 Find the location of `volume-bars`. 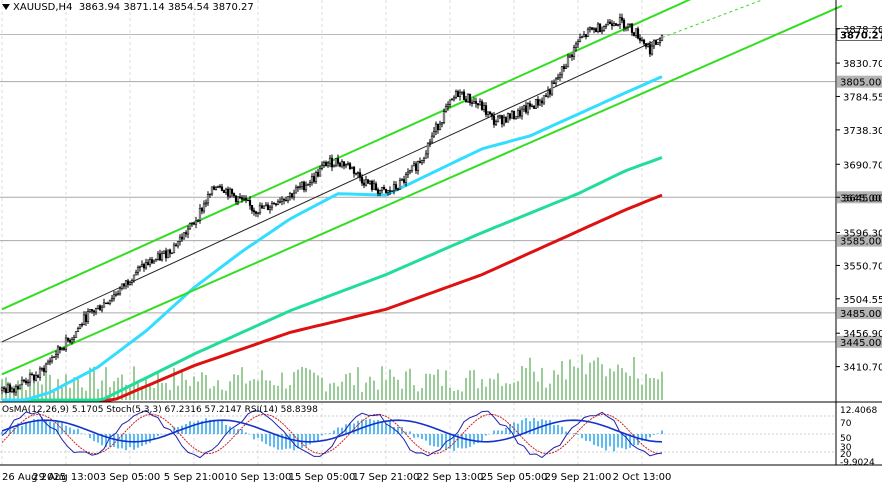

volume-bars is located at coordinates (332, 377).